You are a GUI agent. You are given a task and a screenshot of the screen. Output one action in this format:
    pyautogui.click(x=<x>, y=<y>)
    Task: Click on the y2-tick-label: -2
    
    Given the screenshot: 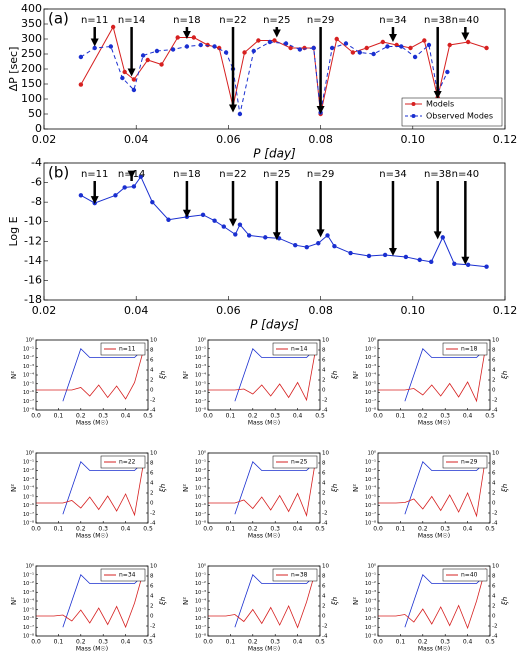 What is the action you would take?
    pyautogui.click(x=324, y=514)
    